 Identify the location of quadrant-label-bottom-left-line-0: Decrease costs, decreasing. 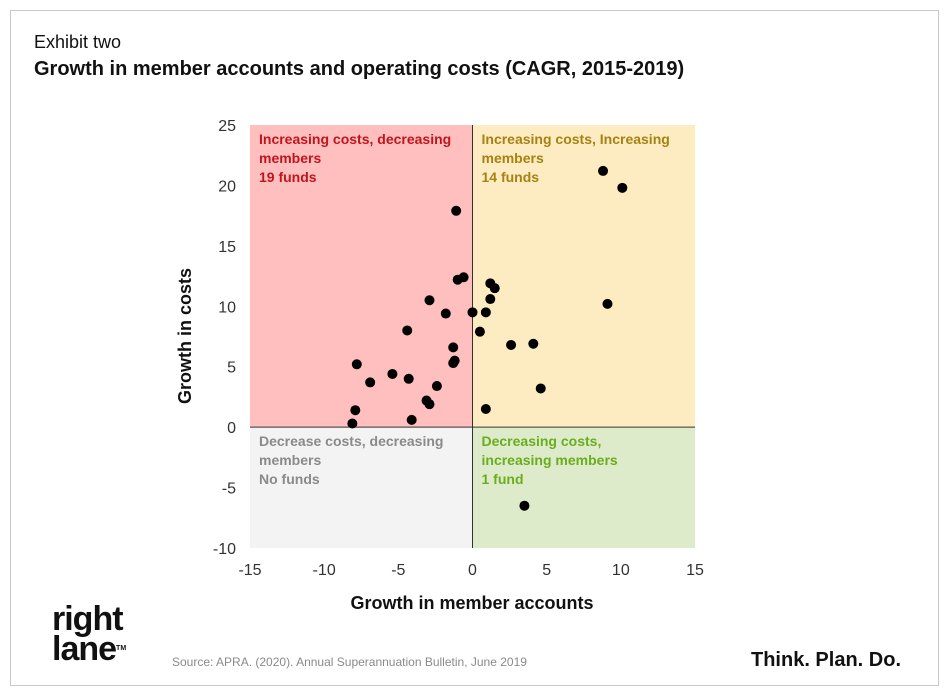
(351, 441).